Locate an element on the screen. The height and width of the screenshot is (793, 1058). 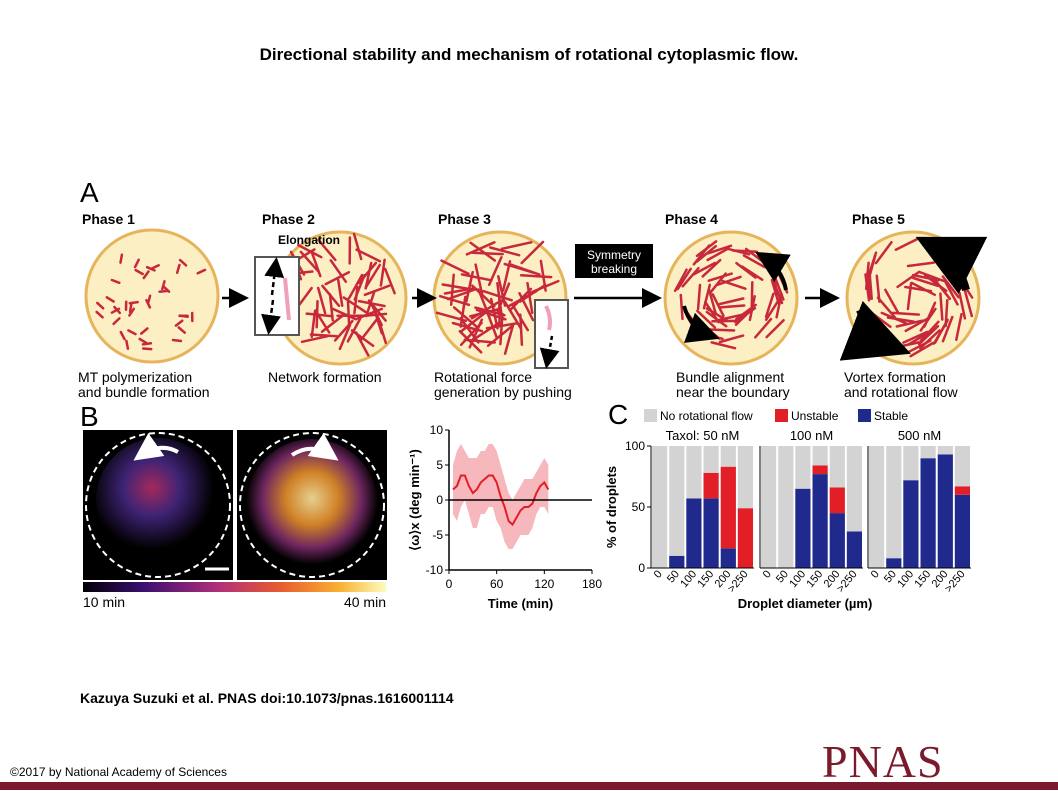
facet-title: 100 nM is located at coordinates (811, 435).